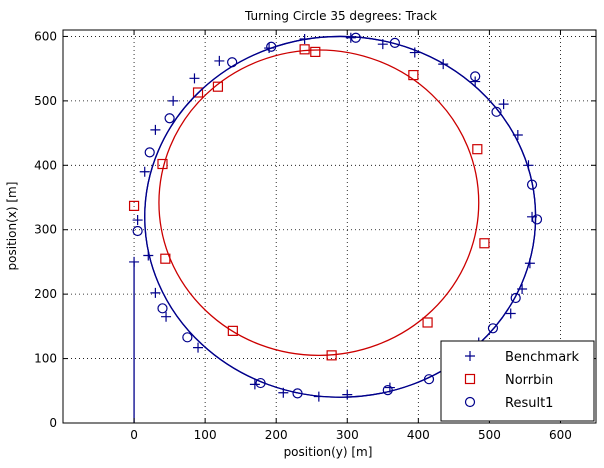 The height and width of the screenshot is (468, 604). I want to click on y-tick-label: 0, so click(53, 423).